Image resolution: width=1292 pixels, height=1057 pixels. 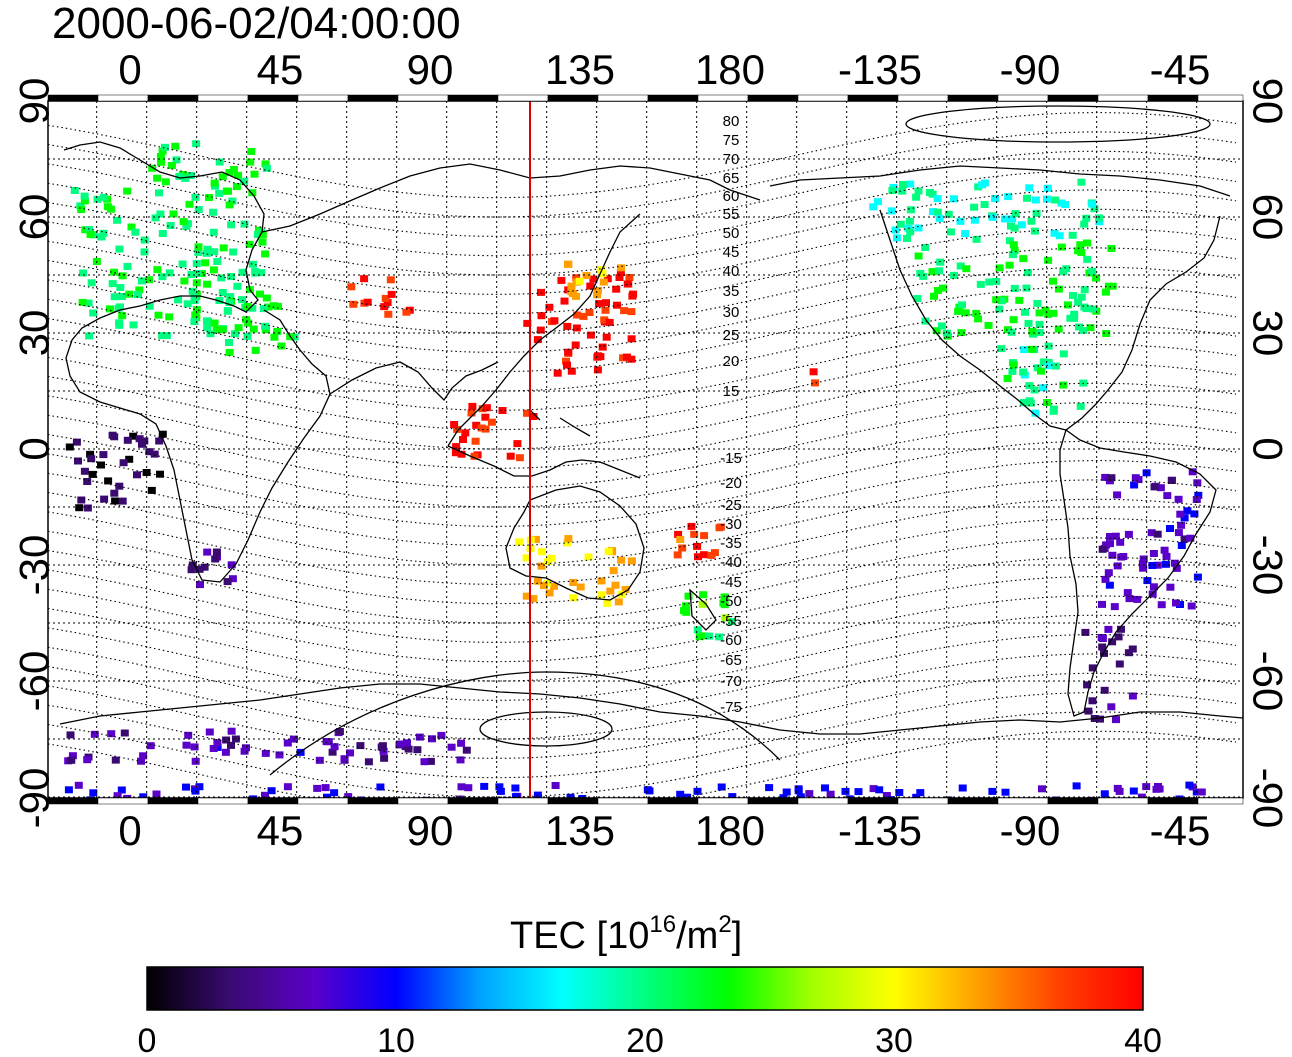 What do you see at coordinates (645, 1039) in the screenshot?
I see `colorbar-tick-label: 20` at bounding box center [645, 1039].